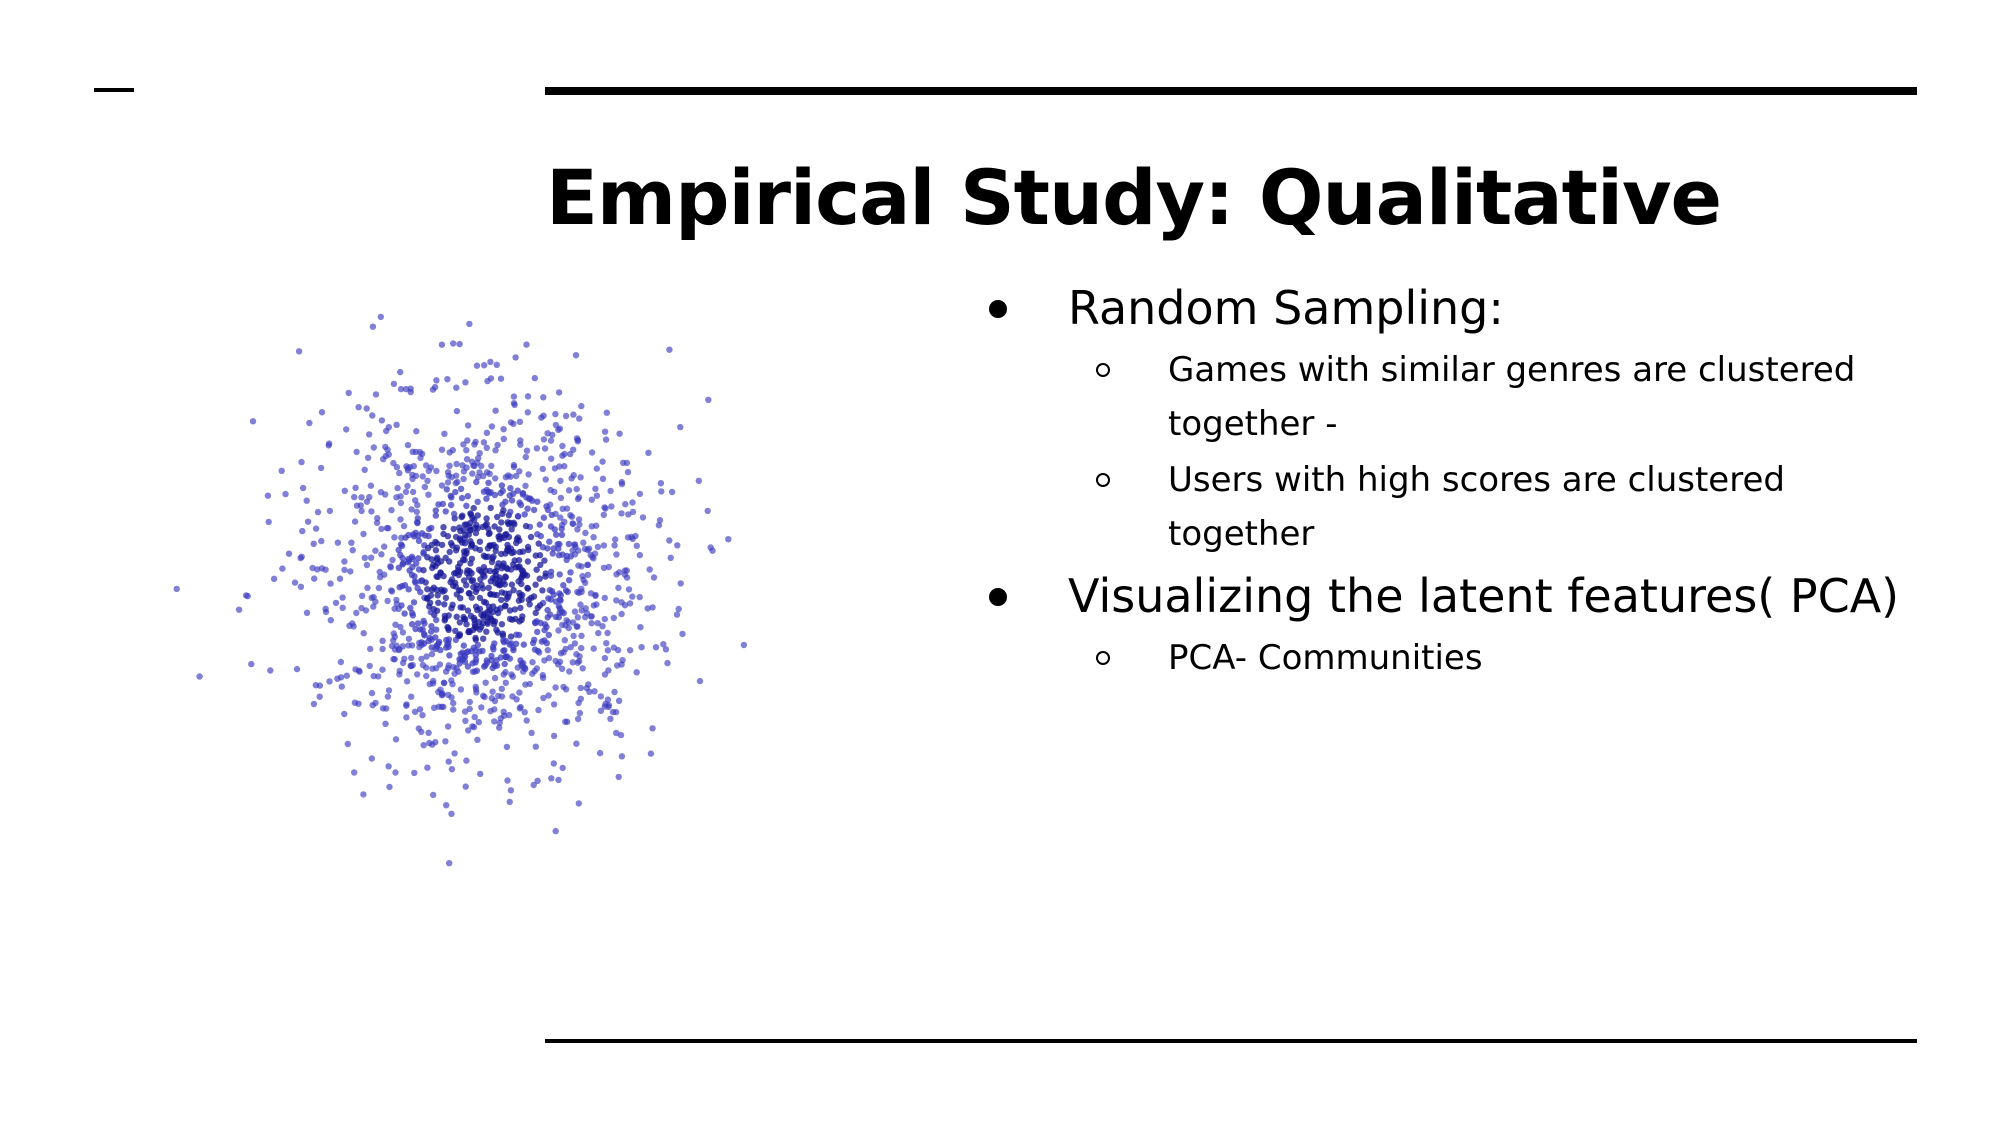 The height and width of the screenshot is (1125, 2000). Describe the element at coordinates (1241, 534) in the screenshot. I see `sub-bullet-users-line2: together` at that location.